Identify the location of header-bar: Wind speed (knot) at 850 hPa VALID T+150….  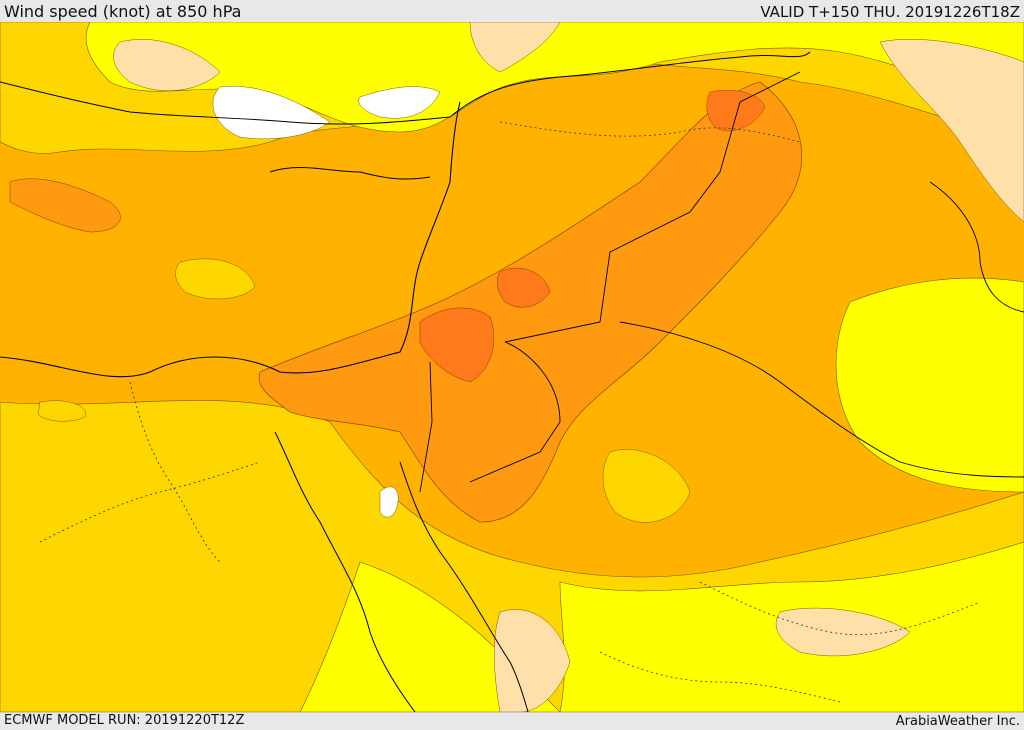
(512, 11).